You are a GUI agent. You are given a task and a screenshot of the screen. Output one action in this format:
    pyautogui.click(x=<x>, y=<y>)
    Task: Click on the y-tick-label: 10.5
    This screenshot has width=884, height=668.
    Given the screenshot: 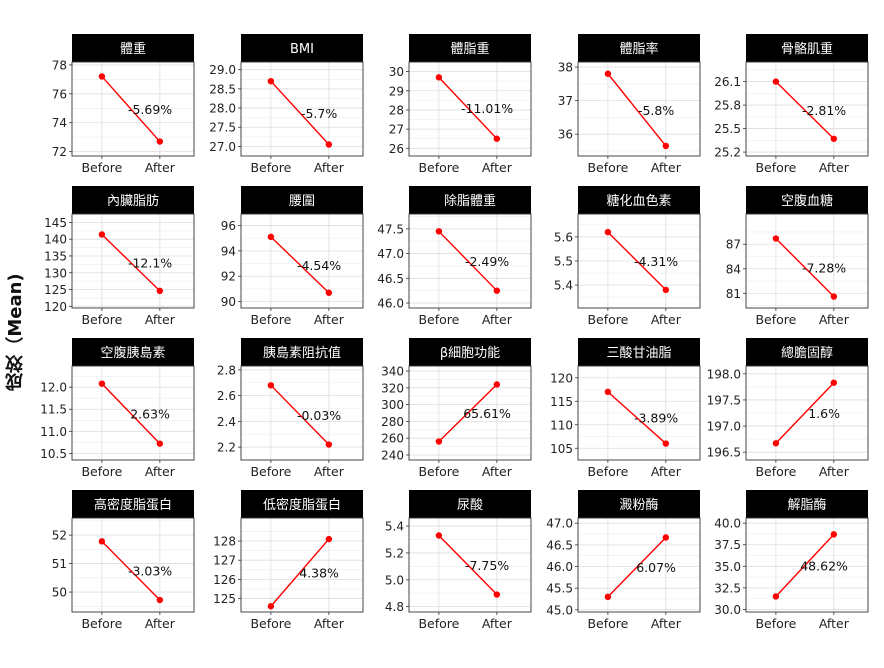 What is the action you would take?
    pyautogui.click(x=53, y=454)
    